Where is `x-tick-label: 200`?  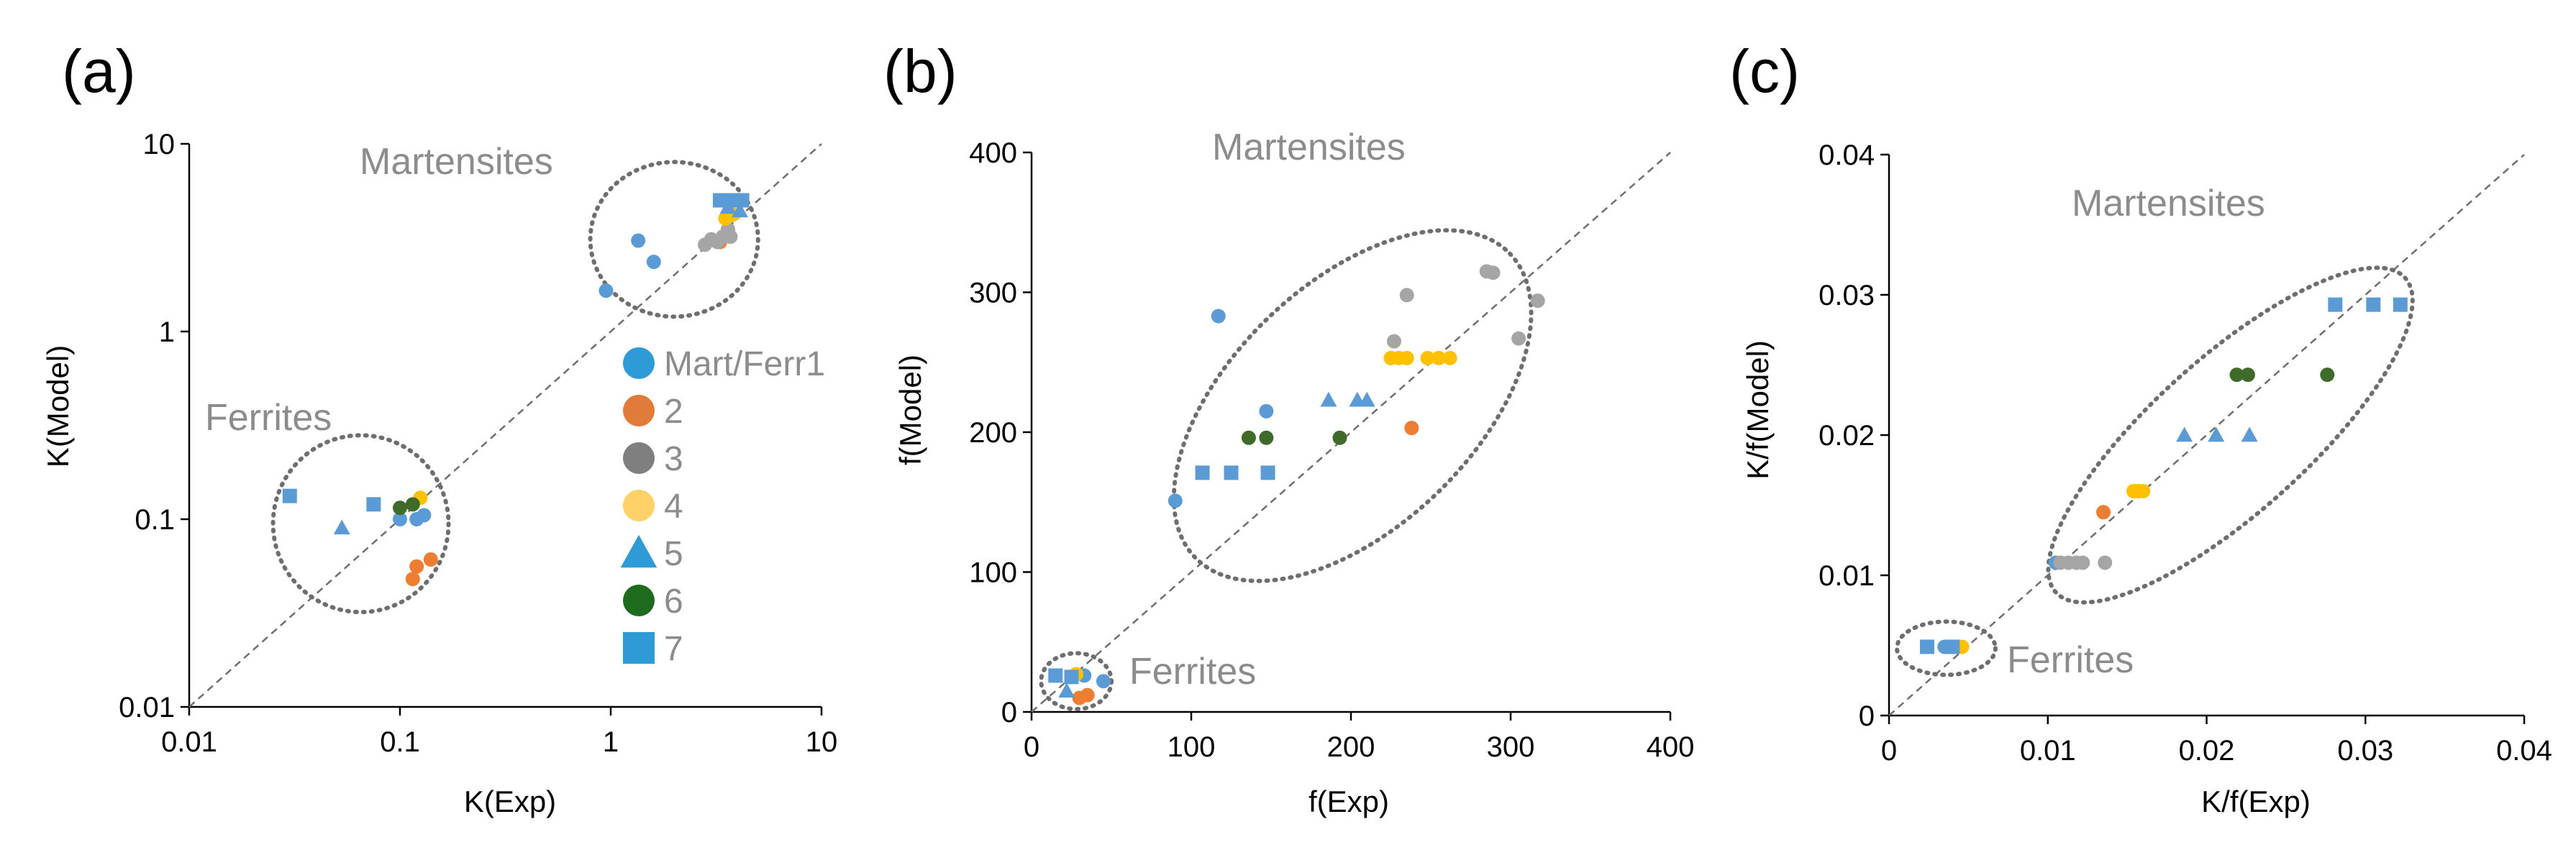 x-tick-label: 200 is located at coordinates (1351, 747).